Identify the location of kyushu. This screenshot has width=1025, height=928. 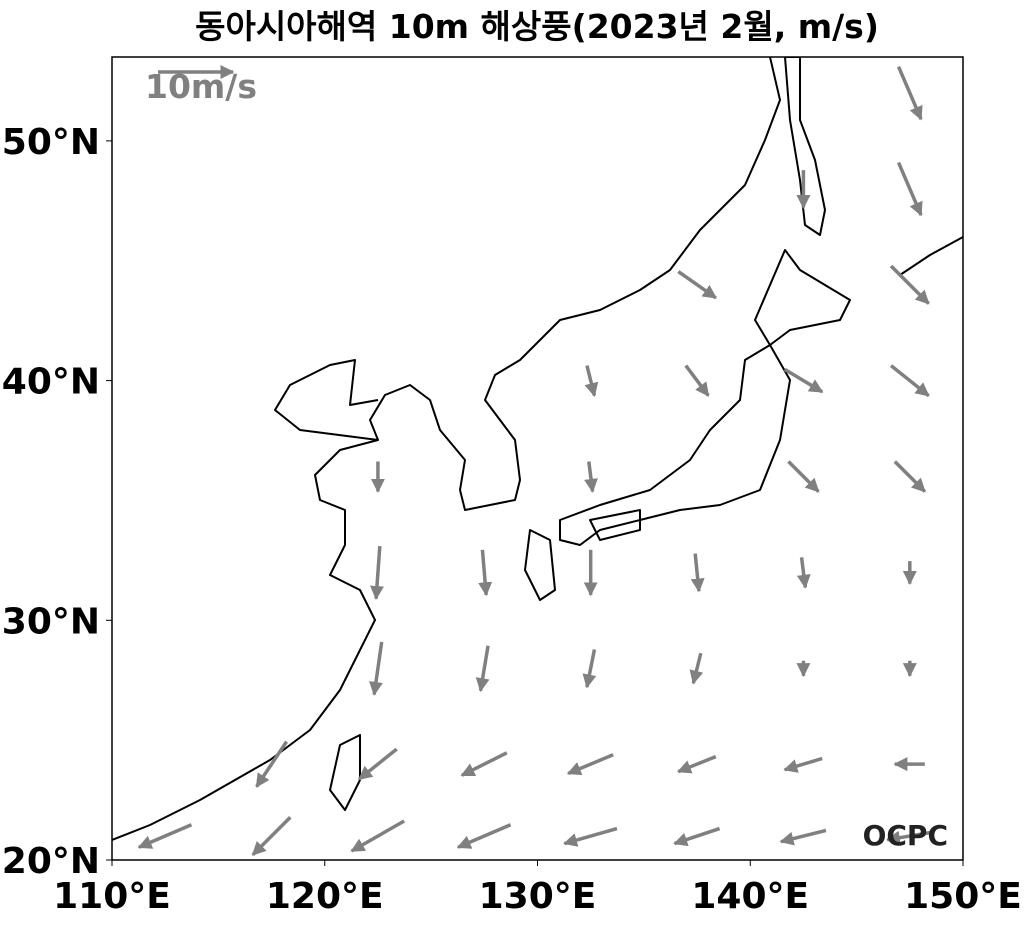
(540, 565).